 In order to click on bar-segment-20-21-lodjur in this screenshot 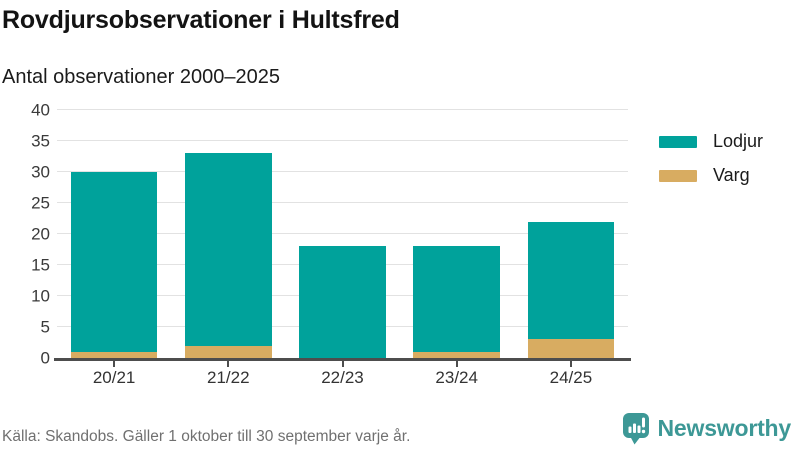, I will do `click(114, 262)`.